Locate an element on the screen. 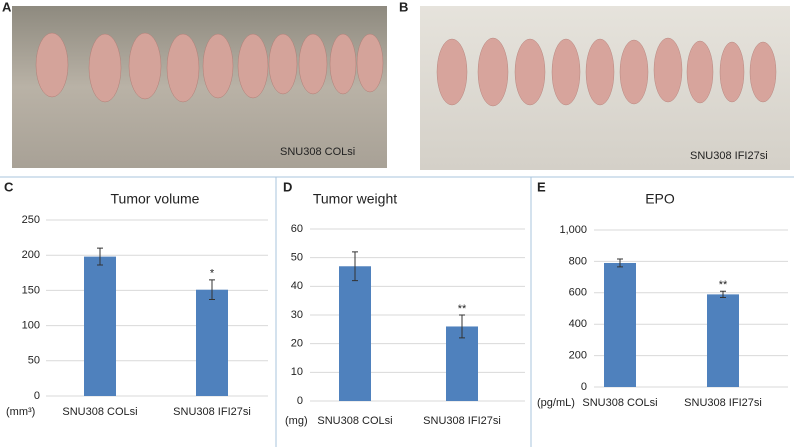 The height and width of the screenshot is (447, 794). photo-caption: SNU308 IFI27si is located at coordinates (729, 156).